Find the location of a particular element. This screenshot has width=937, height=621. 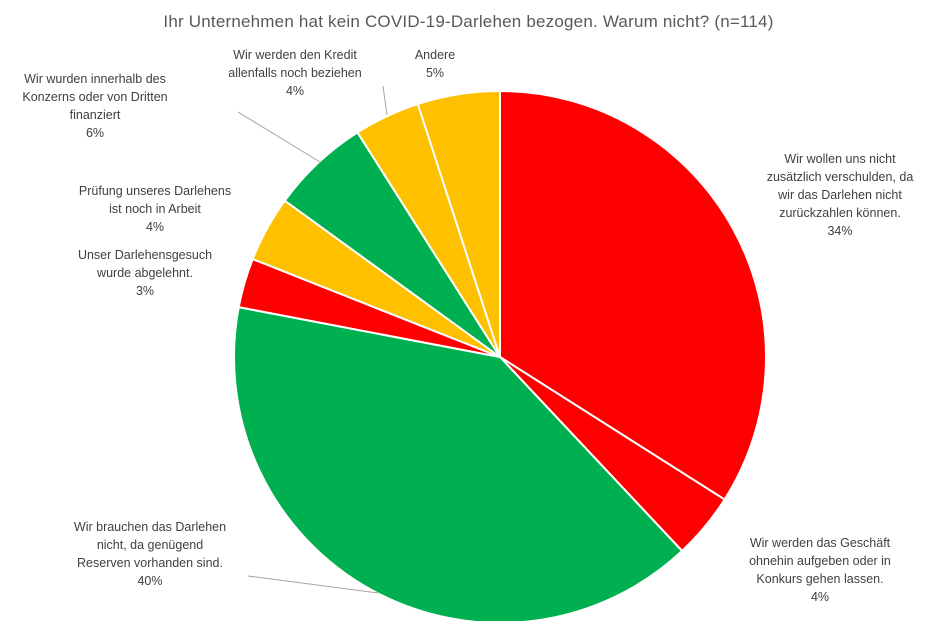

slice-percent: 3% is located at coordinates (145, 291).